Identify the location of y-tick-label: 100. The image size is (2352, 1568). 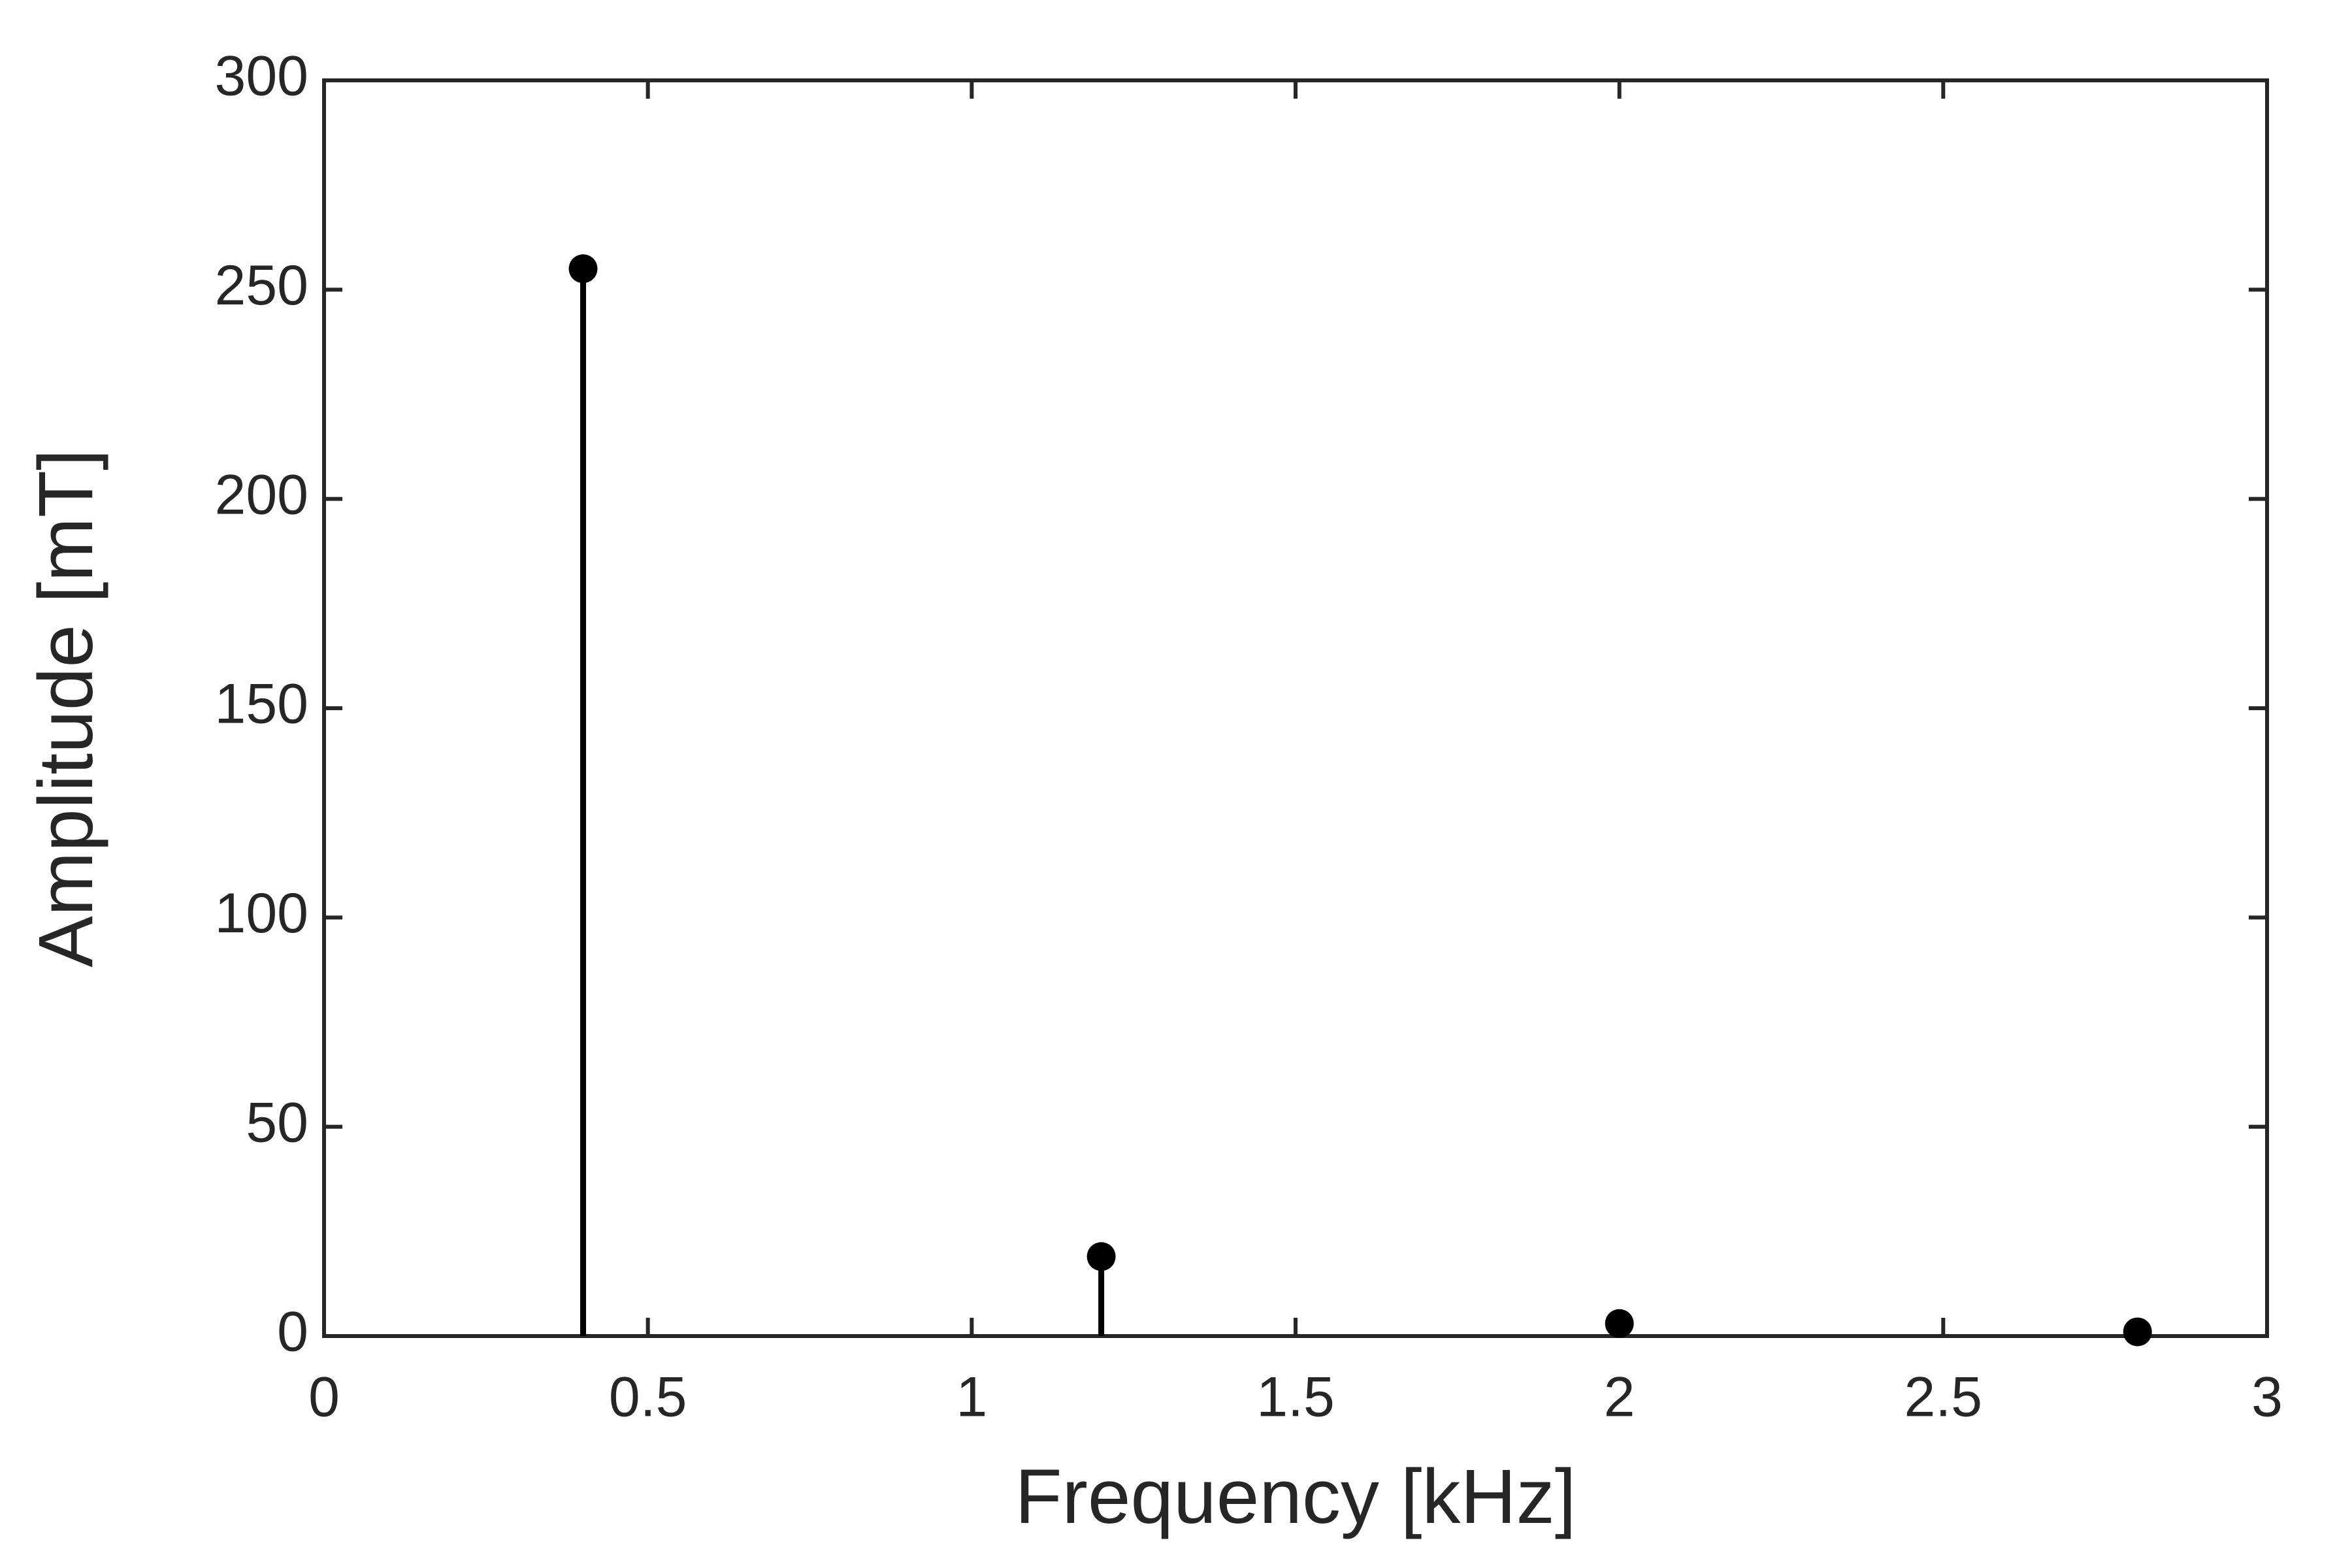
(262, 913).